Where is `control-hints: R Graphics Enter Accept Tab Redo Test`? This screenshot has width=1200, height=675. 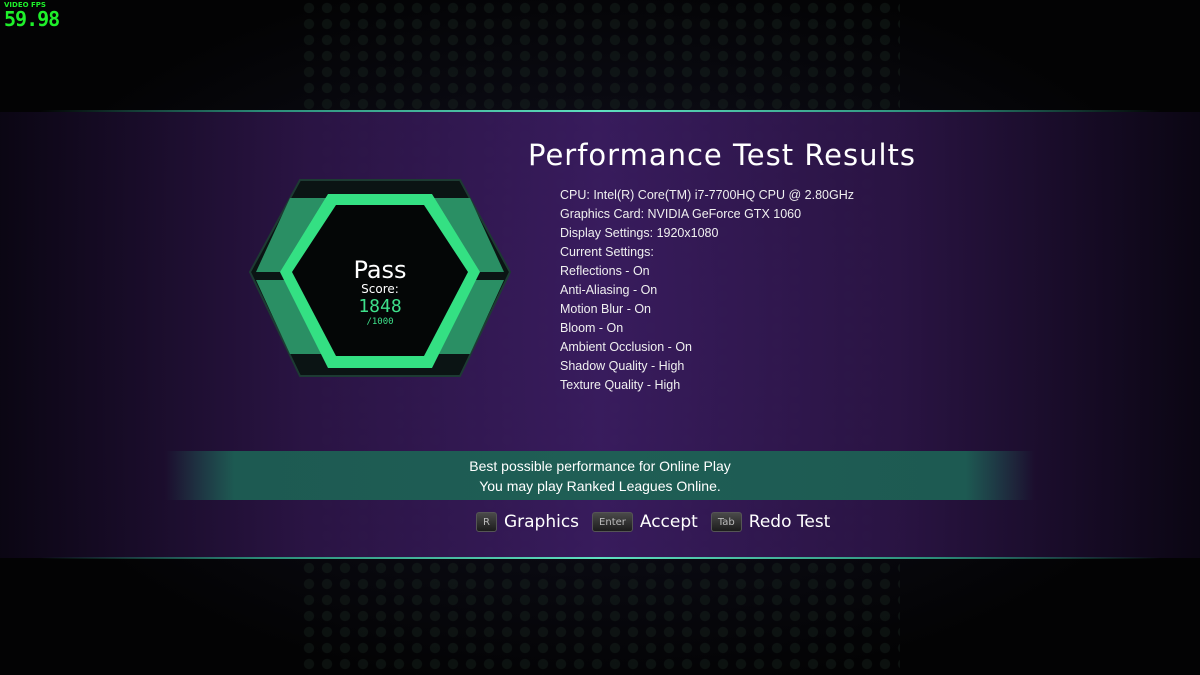
control-hints: R Graphics Enter Accept Tab Redo Test is located at coordinates (656, 522).